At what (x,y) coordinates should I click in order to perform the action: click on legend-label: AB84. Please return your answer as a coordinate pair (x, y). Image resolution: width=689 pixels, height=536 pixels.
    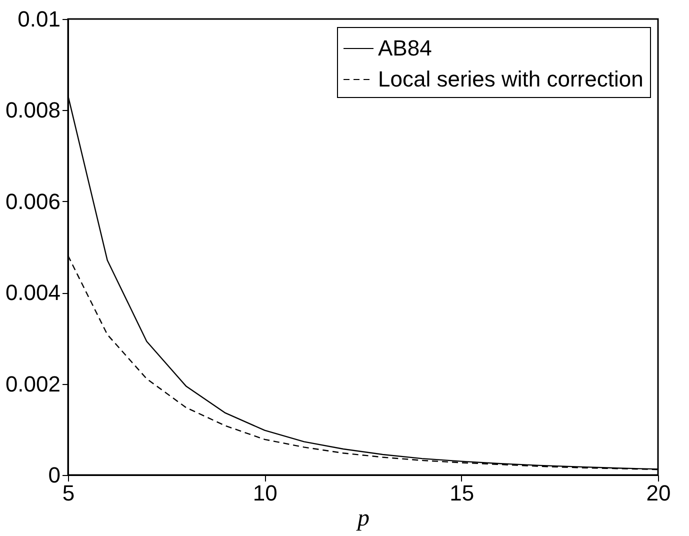
    Looking at the image, I should click on (405, 48).